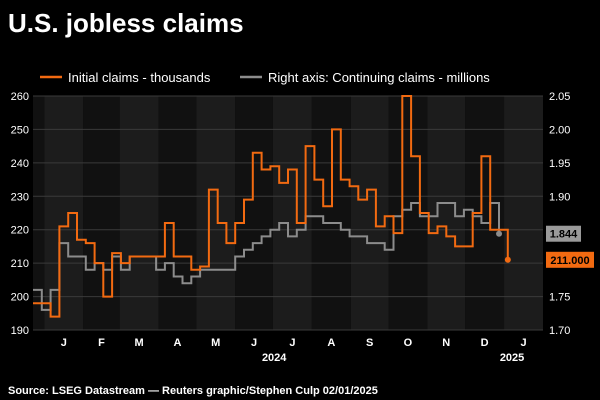 The width and height of the screenshot is (600, 400). I want to click on initial-last-value-label: 211.000, so click(569, 261).